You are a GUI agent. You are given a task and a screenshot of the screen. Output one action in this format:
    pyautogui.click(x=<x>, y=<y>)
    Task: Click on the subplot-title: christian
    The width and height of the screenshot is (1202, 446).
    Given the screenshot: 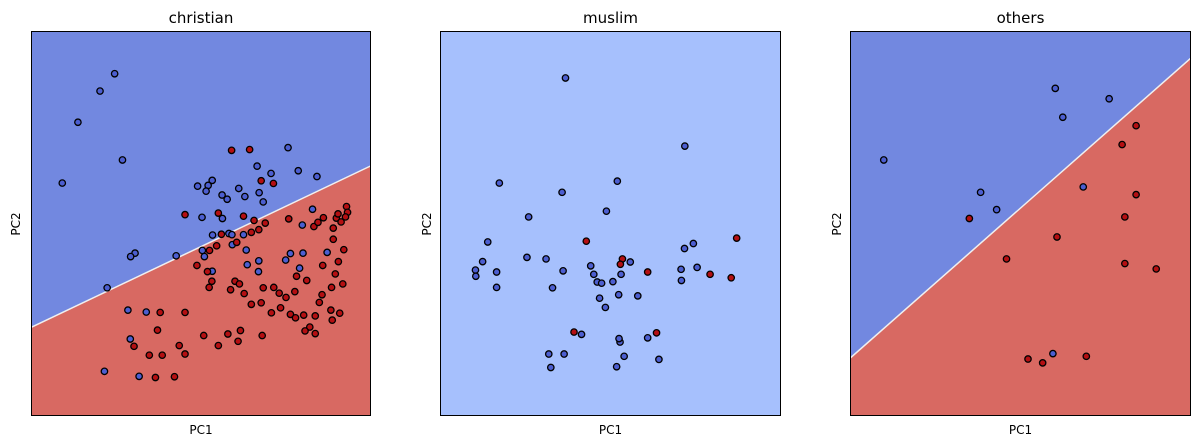 What is the action you would take?
    pyautogui.click(x=201, y=18)
    